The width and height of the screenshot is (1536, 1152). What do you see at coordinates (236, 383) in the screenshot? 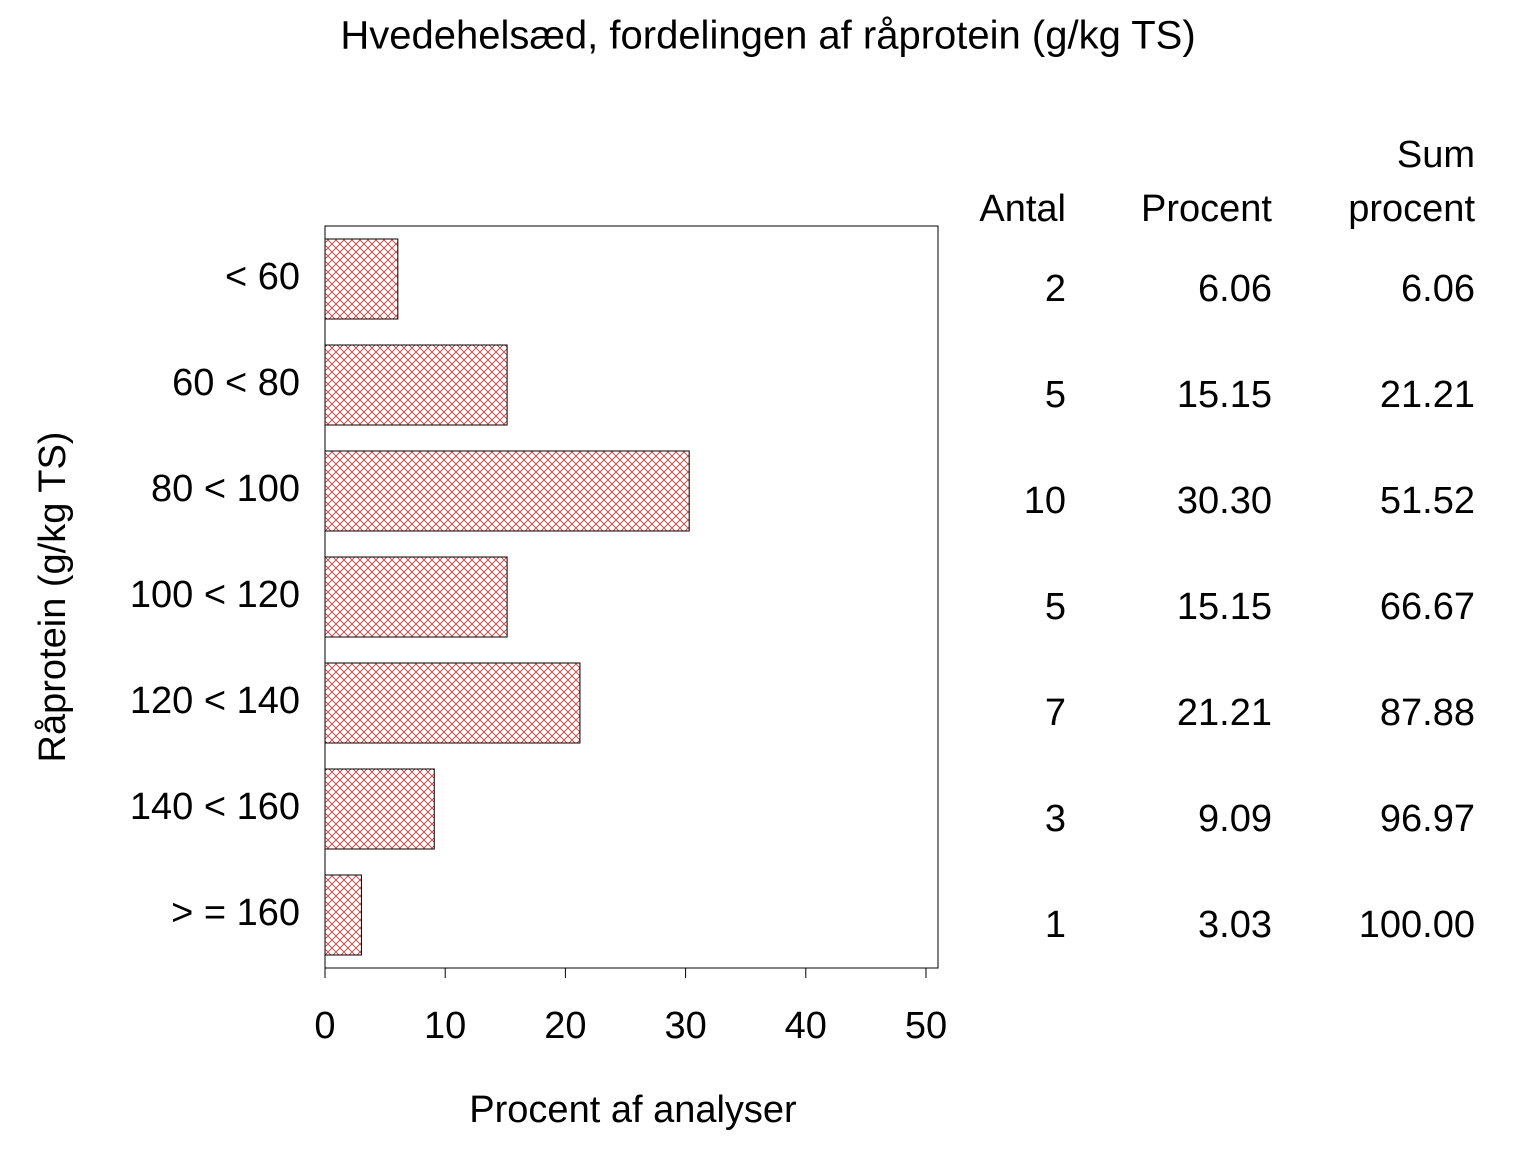
I see `y-tick-label: 60 < 80` at bounding box center [236, 383].